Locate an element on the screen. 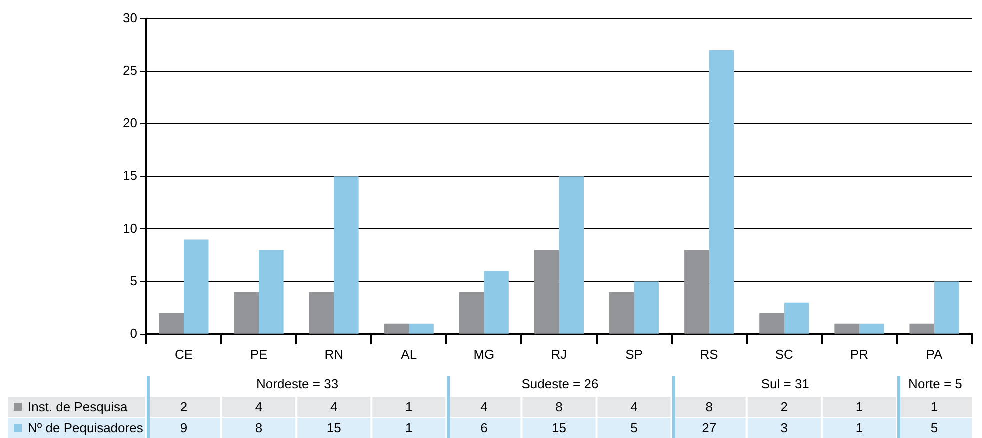  x-tick-label: SP is located at coordinates (634, 354).